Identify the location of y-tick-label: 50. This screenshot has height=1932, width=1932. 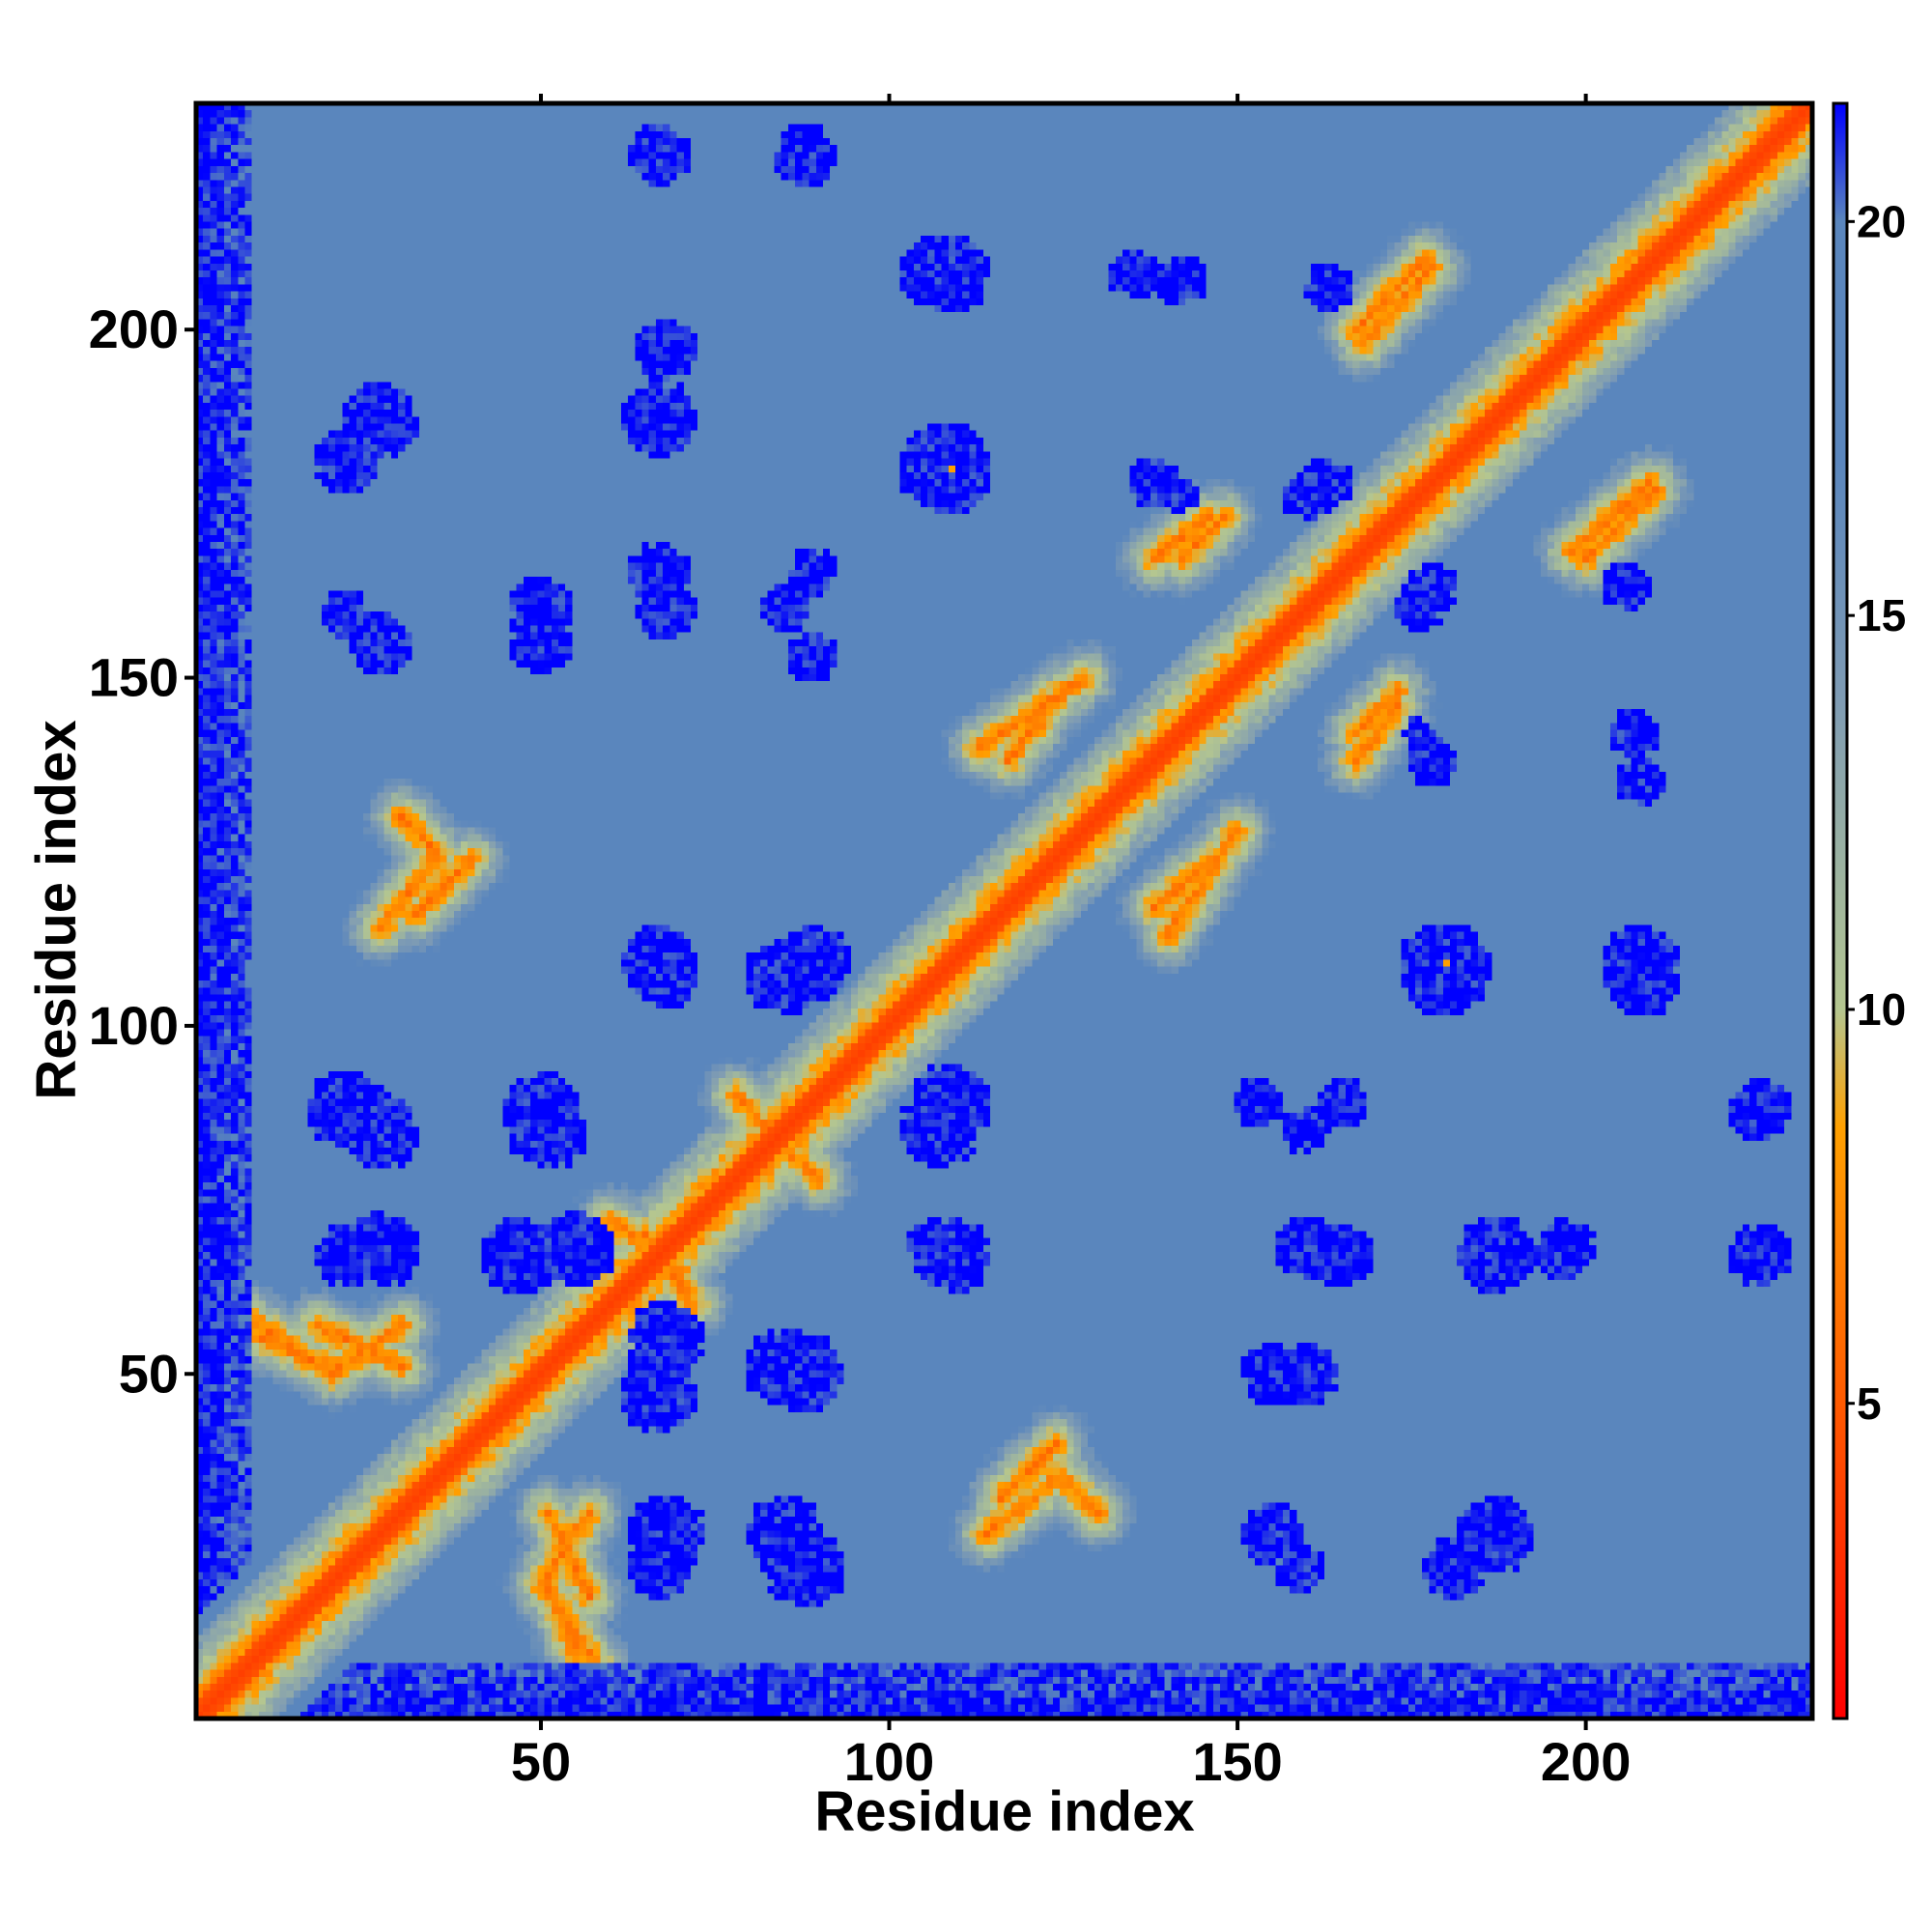
(149, 1373).